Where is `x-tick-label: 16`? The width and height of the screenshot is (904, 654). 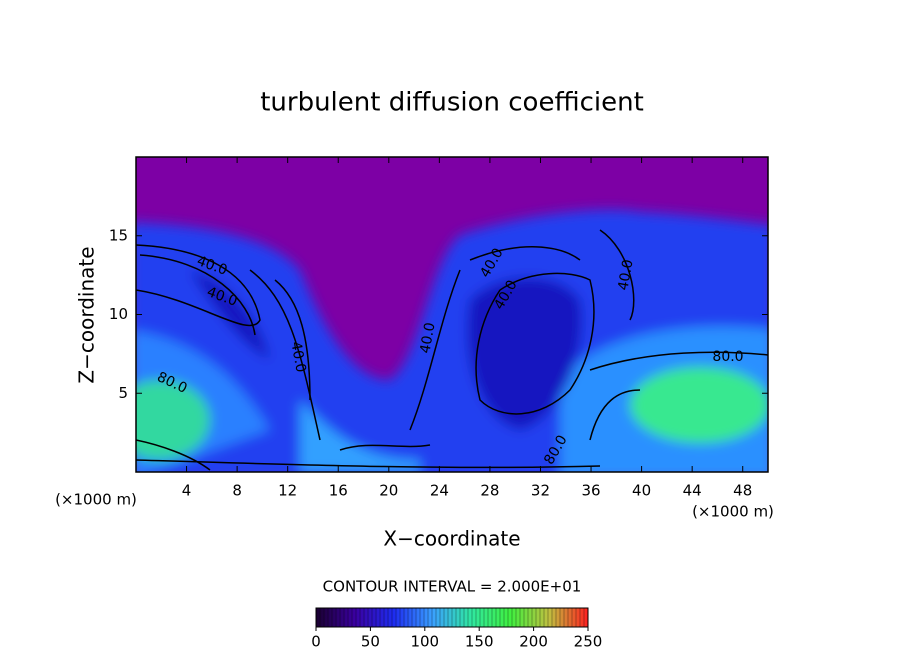
x-tick-label: 16 is located at coordinates (338, 491).